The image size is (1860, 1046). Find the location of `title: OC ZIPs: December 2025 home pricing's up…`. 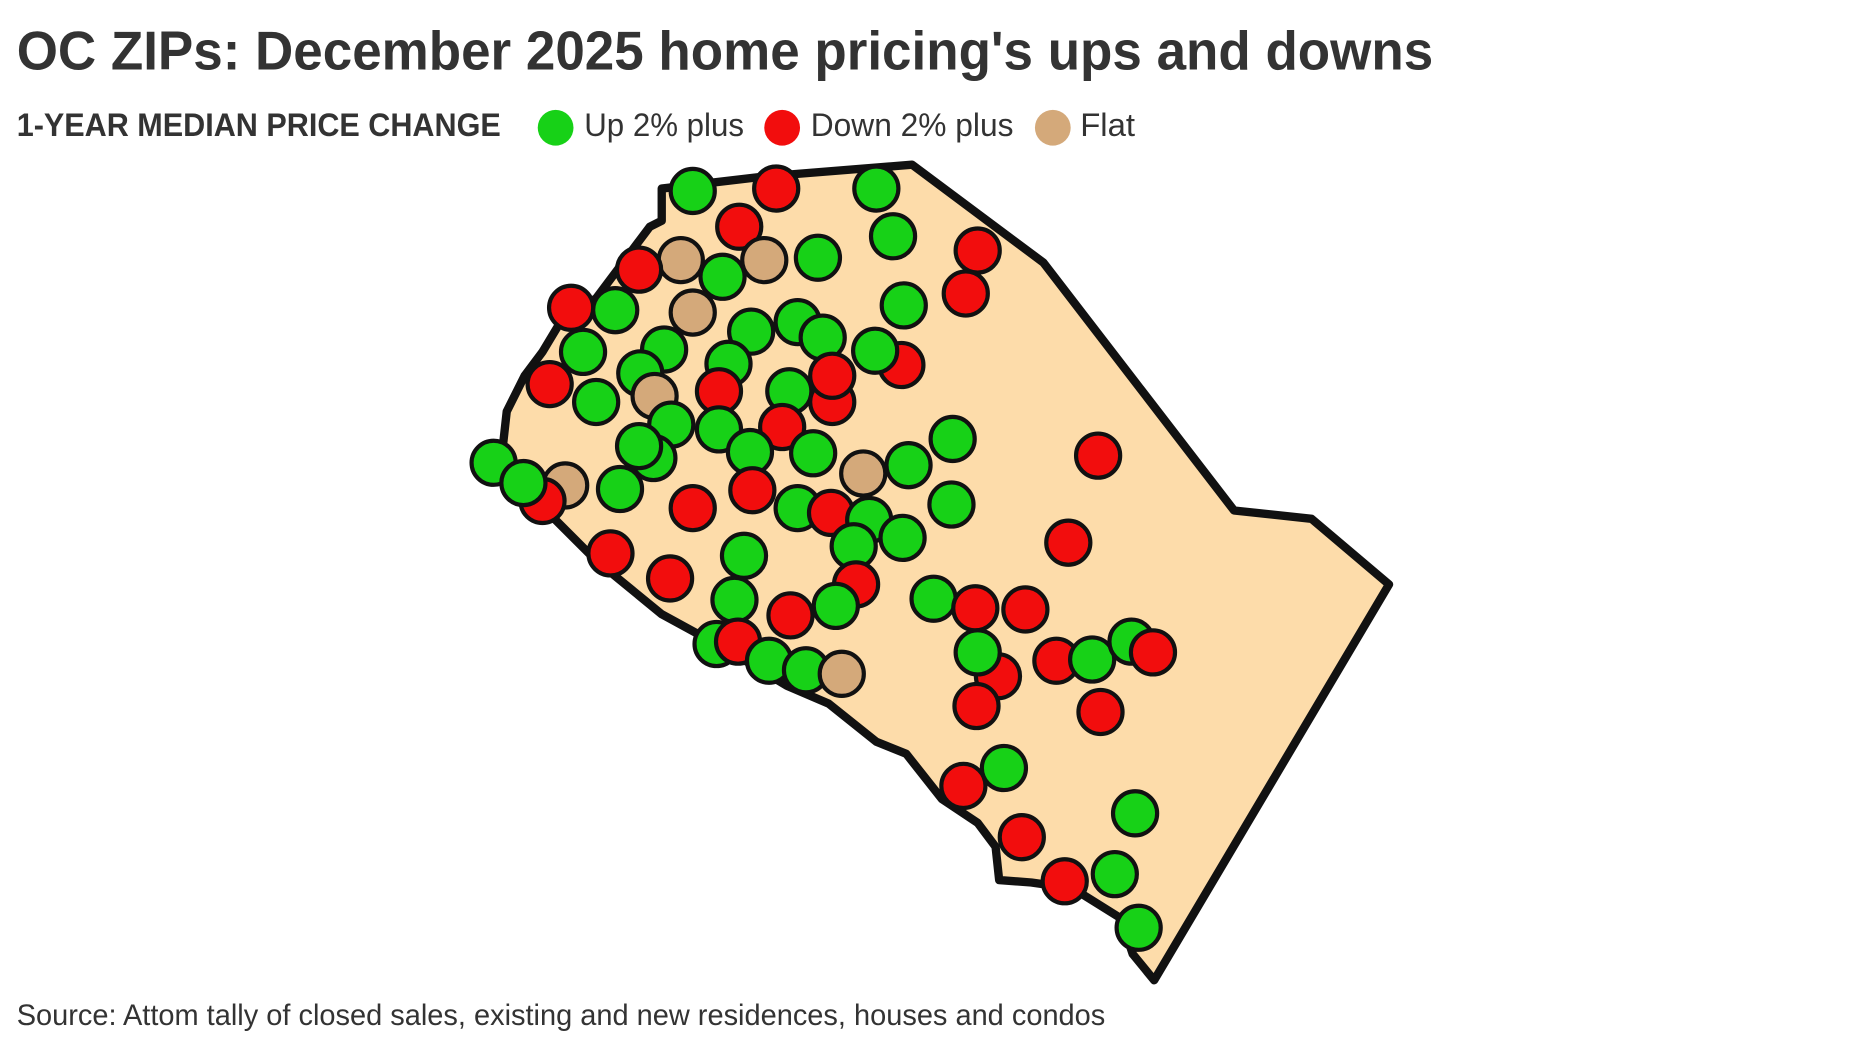

title: OC ZIPs: December 2025 home pricing's up… is located at coordinates (725, 51).